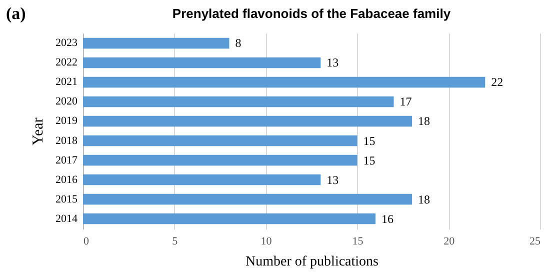 The height and width of the screenshot is (274, 550). Describe the element at coordinates (67, 82) in the screenshot. I see `y-tick-label: 2021` at that location.